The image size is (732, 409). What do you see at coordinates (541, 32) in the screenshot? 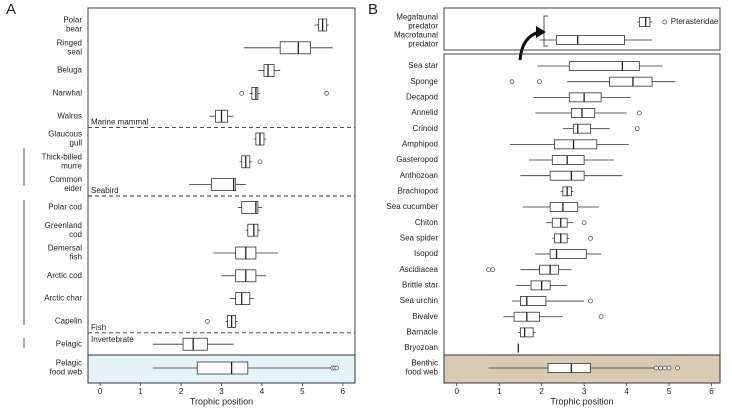
I see `arrow-head` at bounding box center [541, 32].